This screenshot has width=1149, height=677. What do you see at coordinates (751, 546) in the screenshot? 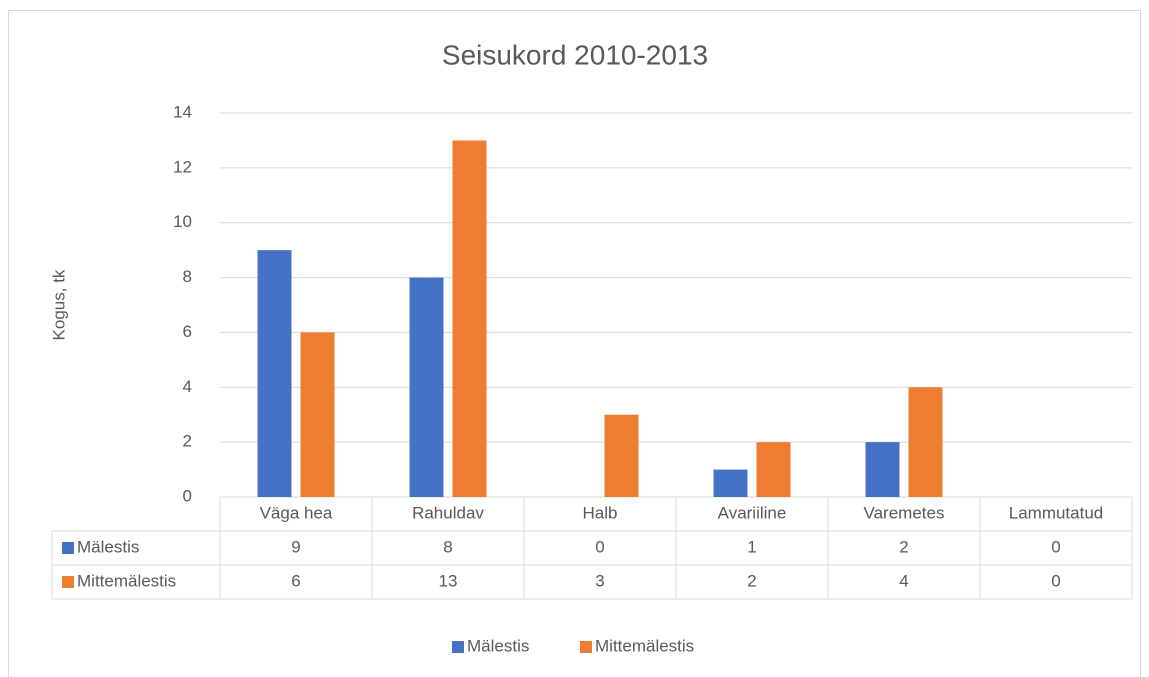
I see `table-value: 1` at bounding box center [751, 546].